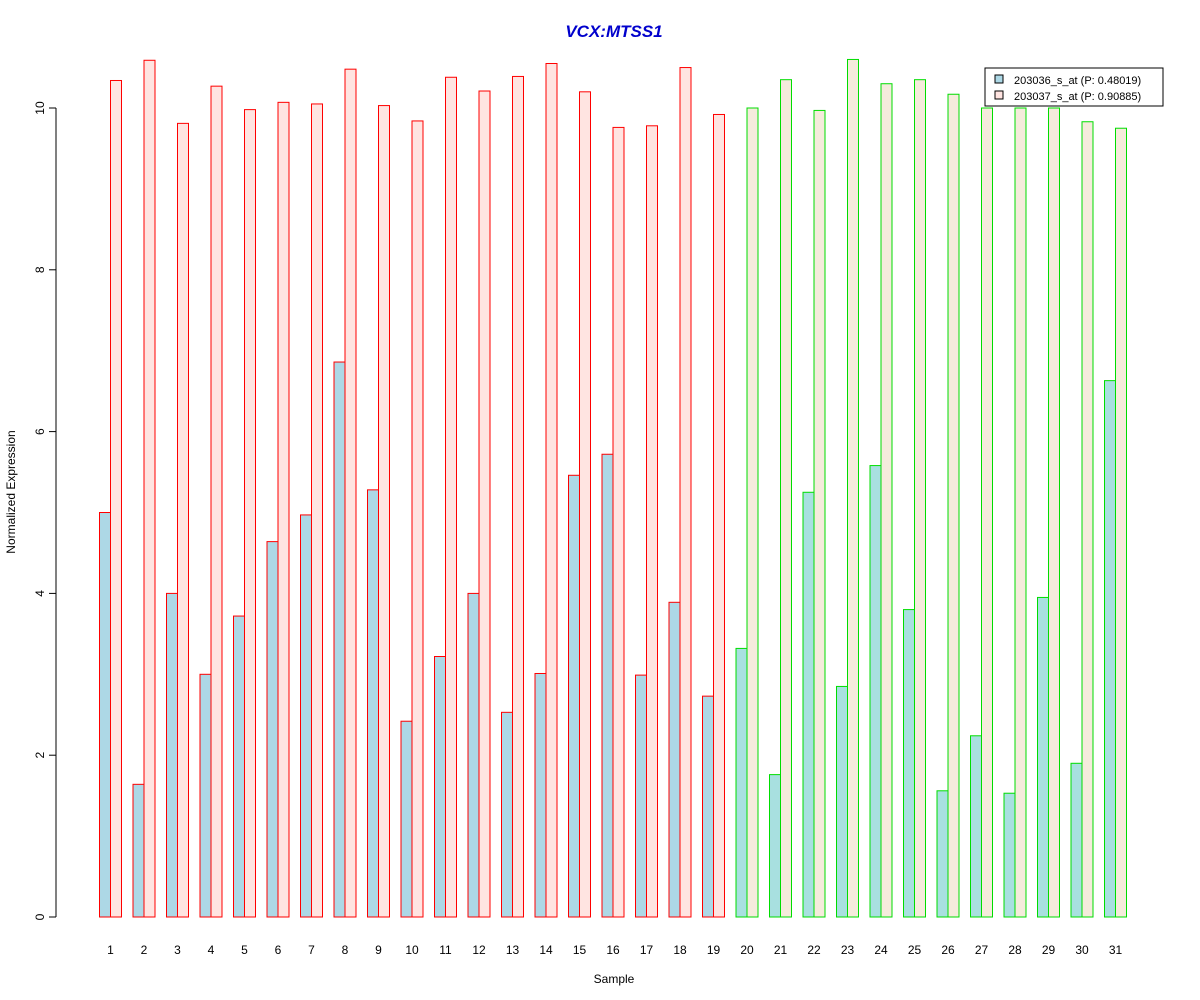 This screenshot has width=1200, height=1000. What do you see at coordinates (680, 950) in the screenshot?
I see `x-tick-label: 18` at bounding box center [680, 950].